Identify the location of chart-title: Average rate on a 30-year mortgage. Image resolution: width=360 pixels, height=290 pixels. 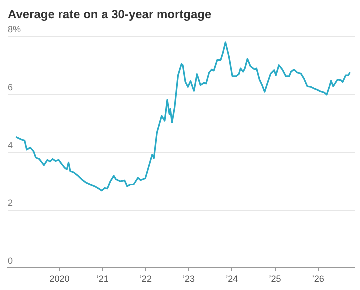
(110, 15).